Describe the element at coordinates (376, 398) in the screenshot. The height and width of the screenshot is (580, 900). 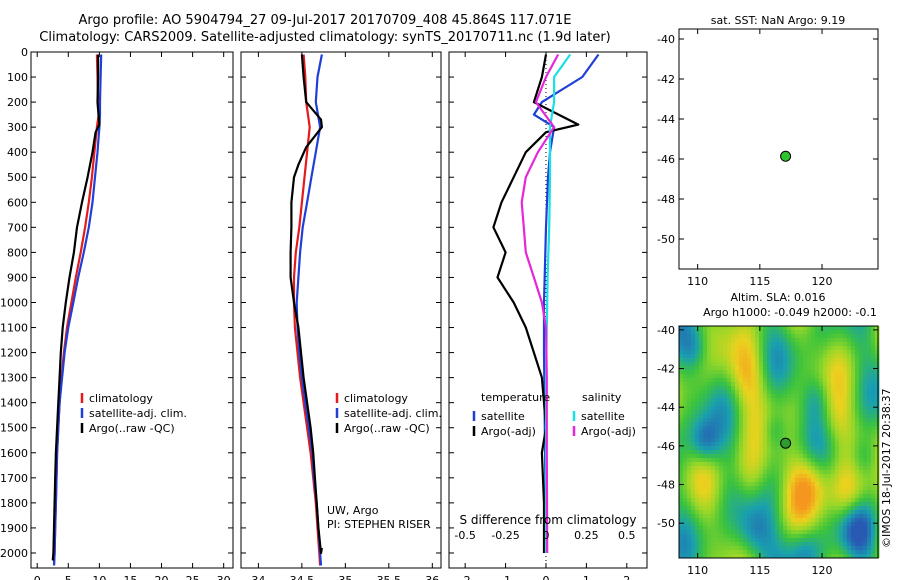
I see `legend-label: climatology` at that location.